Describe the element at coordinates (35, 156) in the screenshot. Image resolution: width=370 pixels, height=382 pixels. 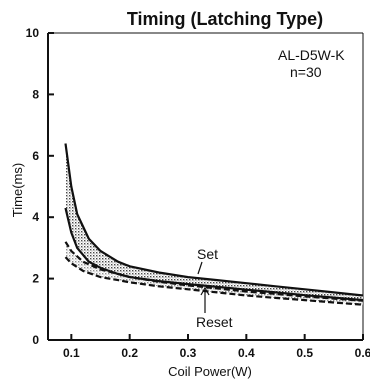
I see `y-tick-label-6: 6` at that location.